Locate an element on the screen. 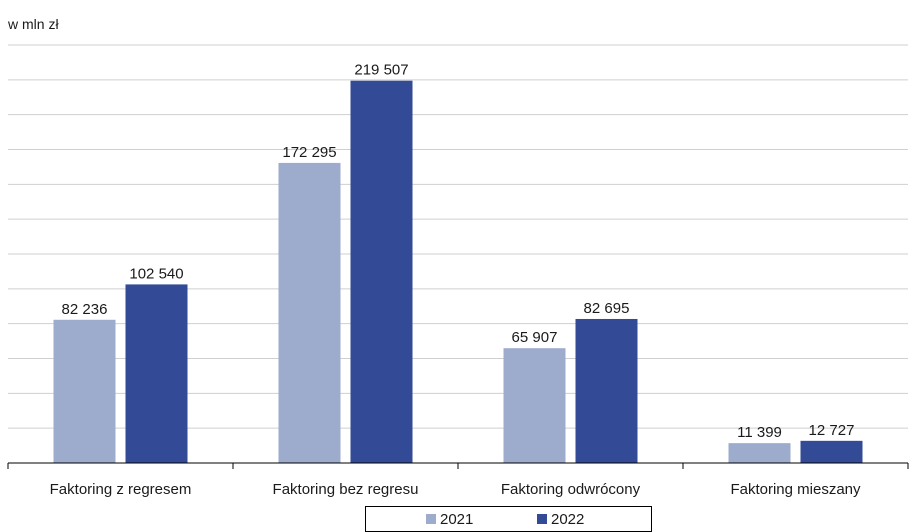  category-label: Faktoring odwrócony is located at coordinates (571, 489).